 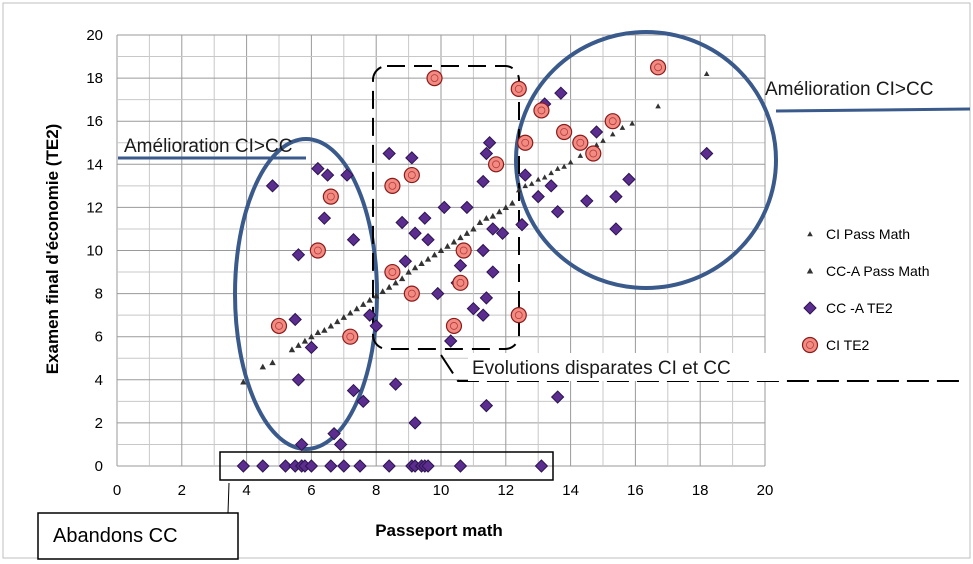 What do you see at coordinates (877, 271) in the screenshot?
I see `legend-label: CC-A Pass Math` at bounding box center [877, 271].